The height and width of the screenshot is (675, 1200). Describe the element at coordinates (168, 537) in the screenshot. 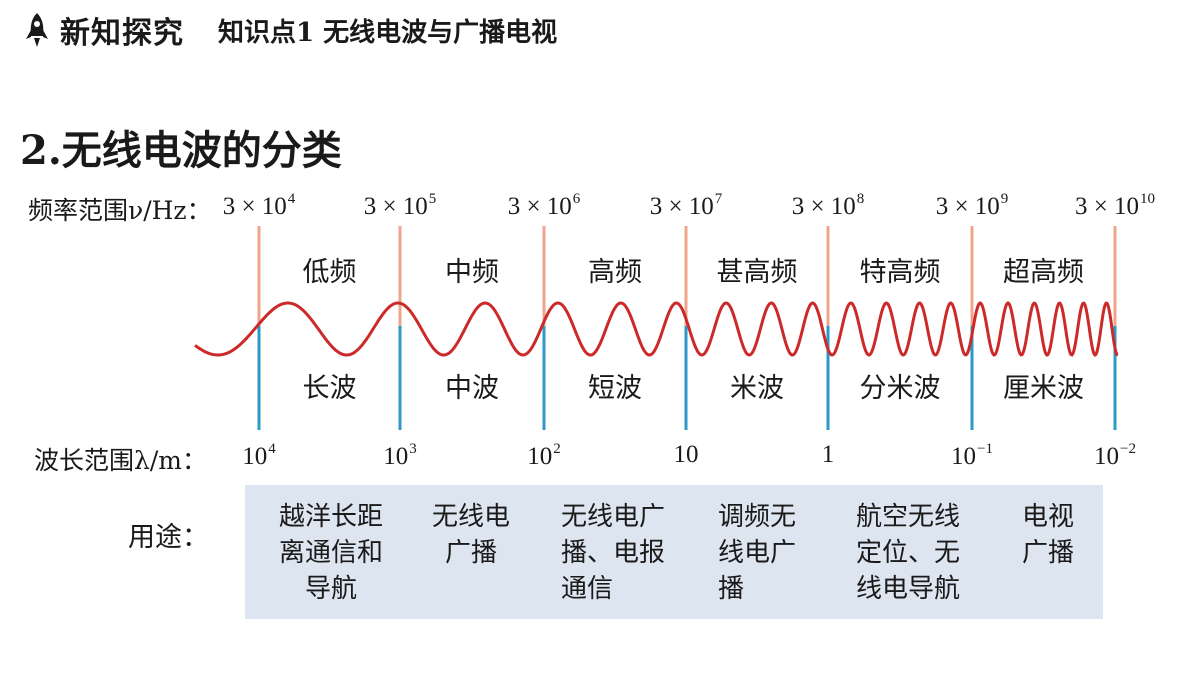

I see `uses-label: 用途：` at that location.